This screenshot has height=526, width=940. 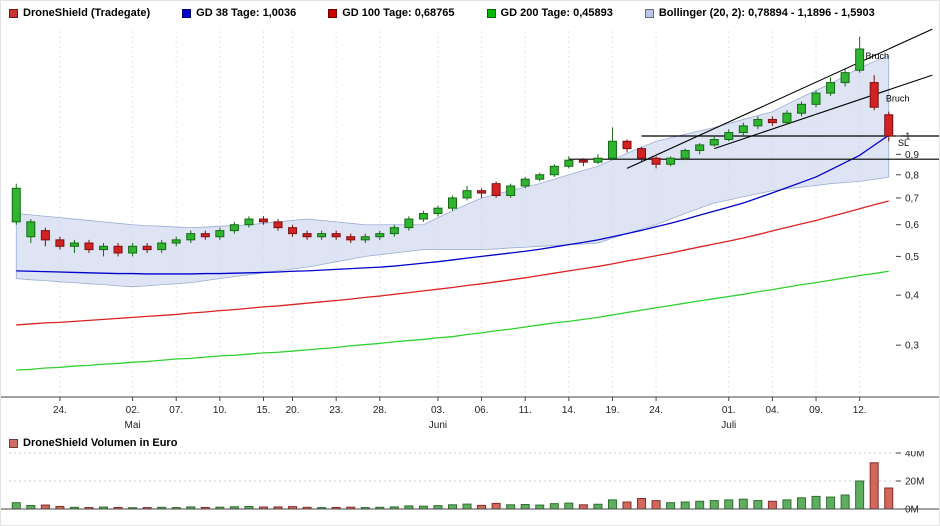 I want to click on svg-text: 12., so click(x=860, y=410).